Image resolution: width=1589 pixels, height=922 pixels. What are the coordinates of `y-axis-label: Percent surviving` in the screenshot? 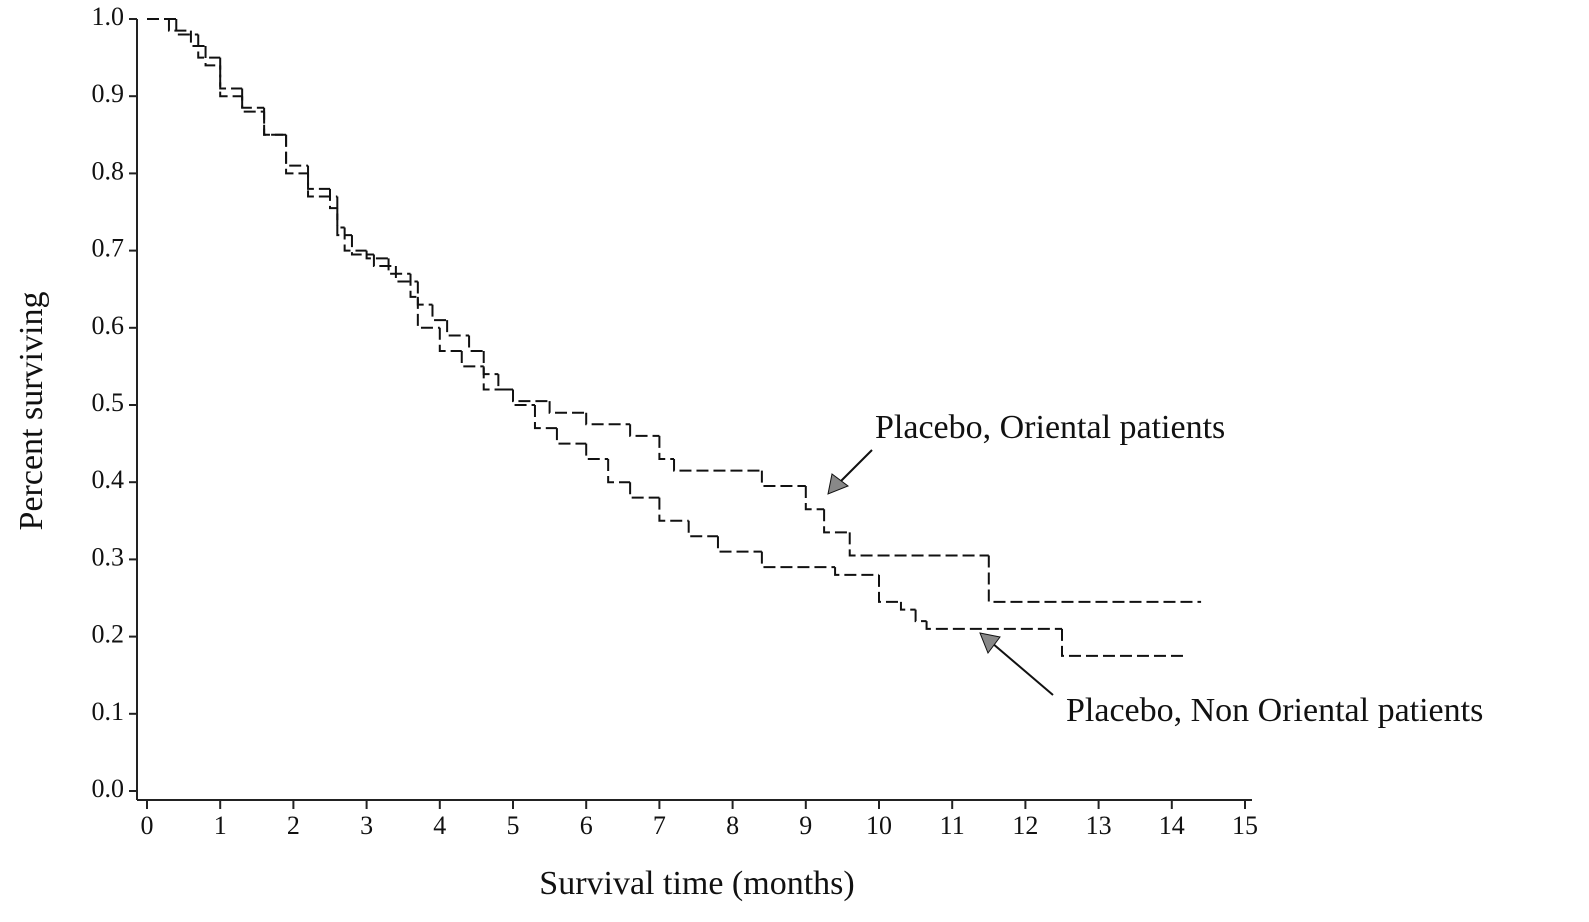 It's located at (31, 411).